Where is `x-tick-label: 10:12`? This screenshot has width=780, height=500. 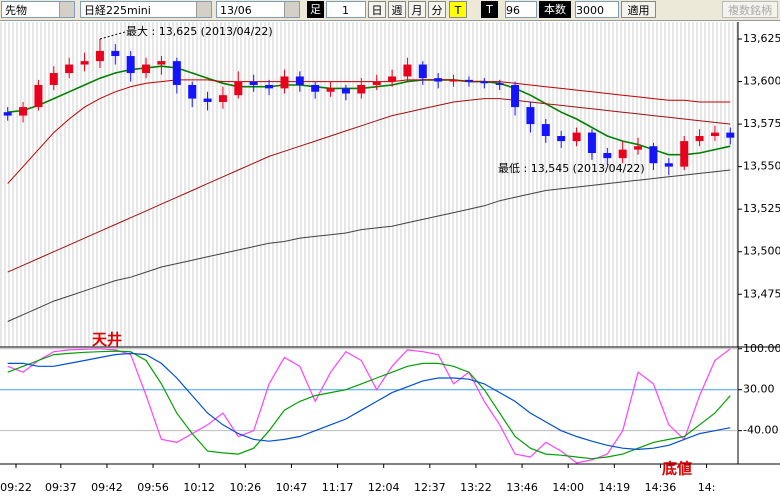
x-tick-label: 10:12 is located at coordinates (199, 487).